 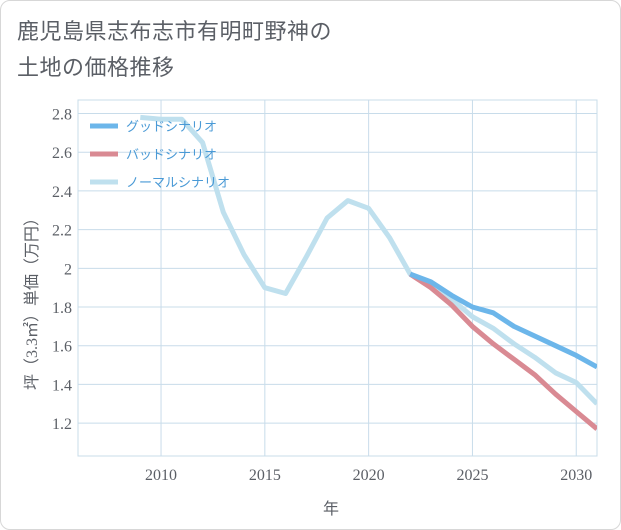 I want to click on chart-title-line-2: 土地の価格推移, so click(x=96, y=68).